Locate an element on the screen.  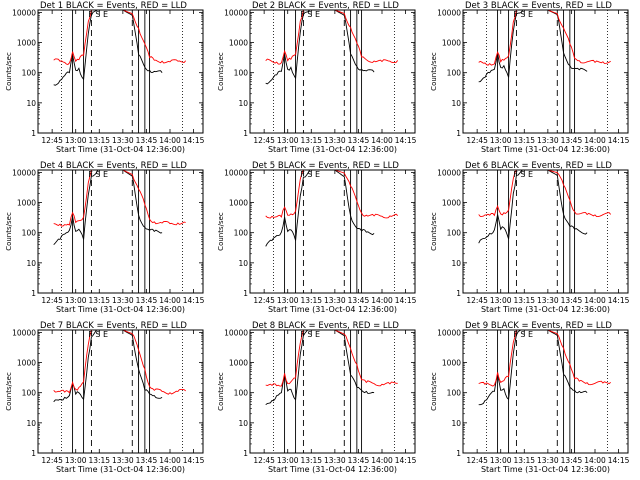
panel-title: Det 1 BLACK = Events, RED = LLD is located at coordinates (113, 6).